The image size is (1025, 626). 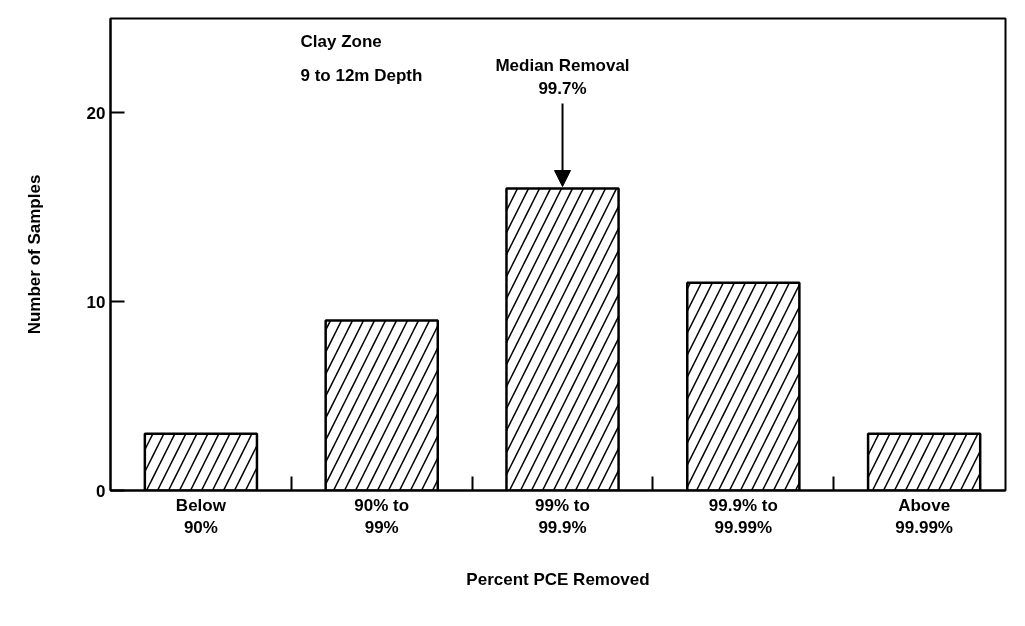 I want to click on annotation: 9 to 12m Depth, so click(x=361, y=75).